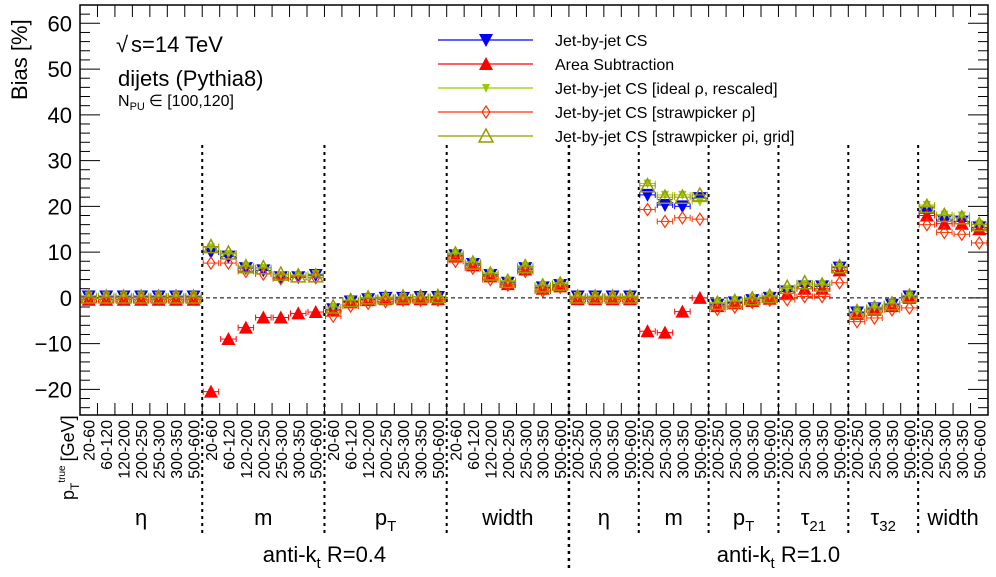 Image resolution: width=996 pixels, height=577 pixels. I want to click on group-label-sub: T, so click(391, 526).